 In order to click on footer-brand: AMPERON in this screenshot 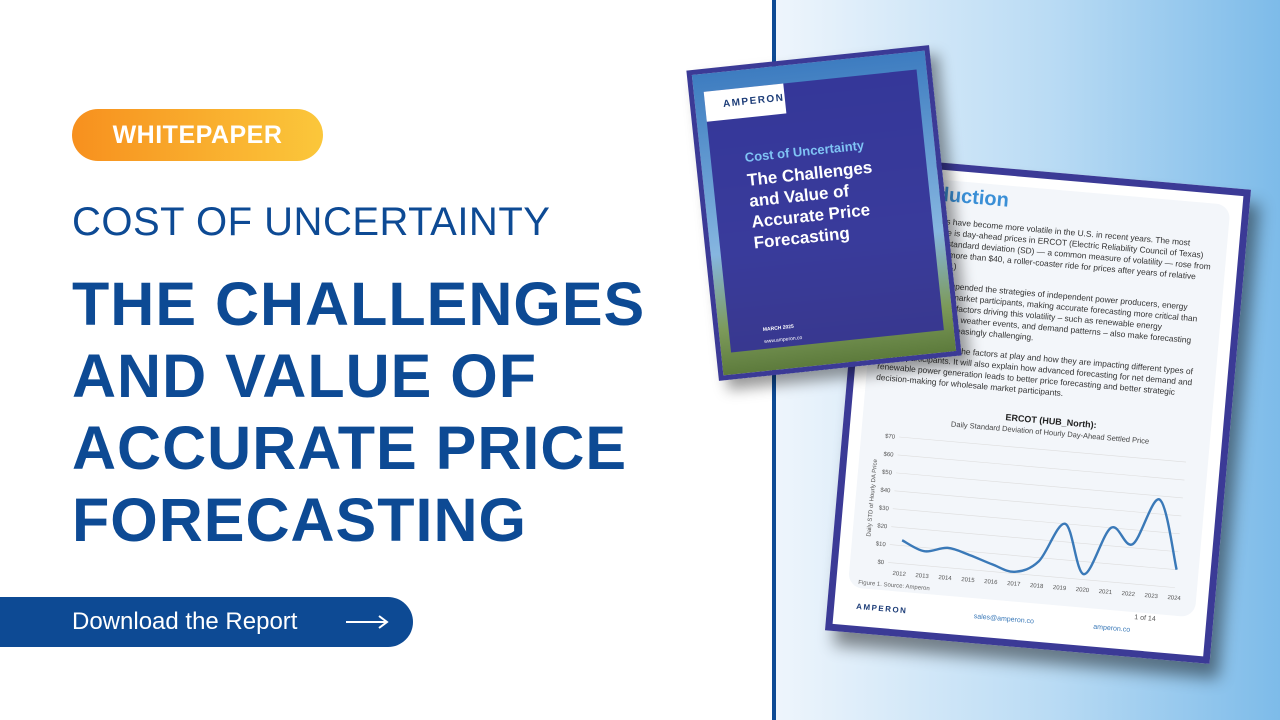, I will do `click(881, 608)`.